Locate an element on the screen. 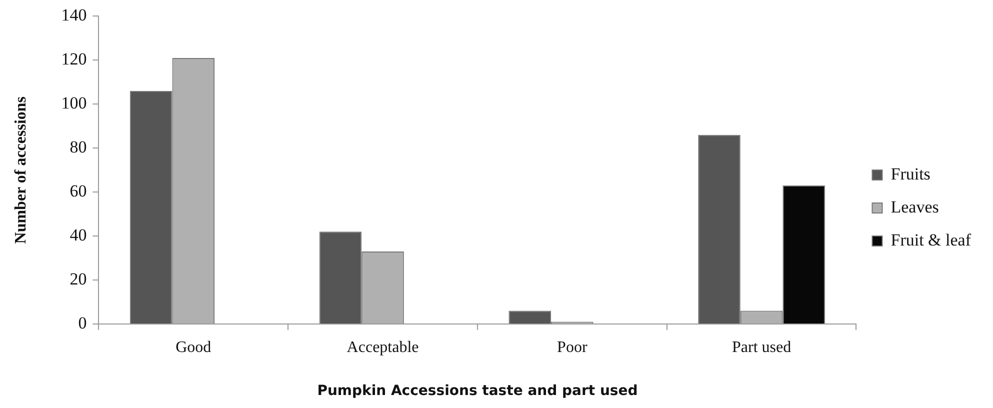  y-tick-label: 20 is located at coordinates (78, 278).